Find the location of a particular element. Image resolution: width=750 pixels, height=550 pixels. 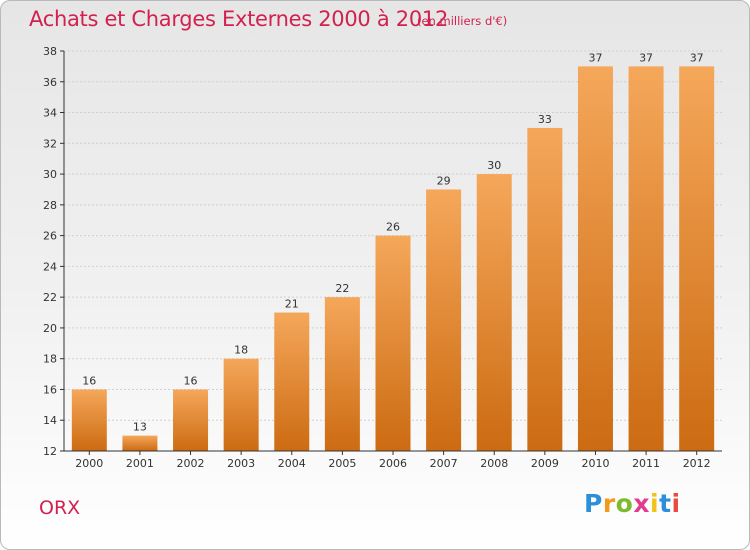

y-tick-label: 20 is located at coordinates (50, 328).